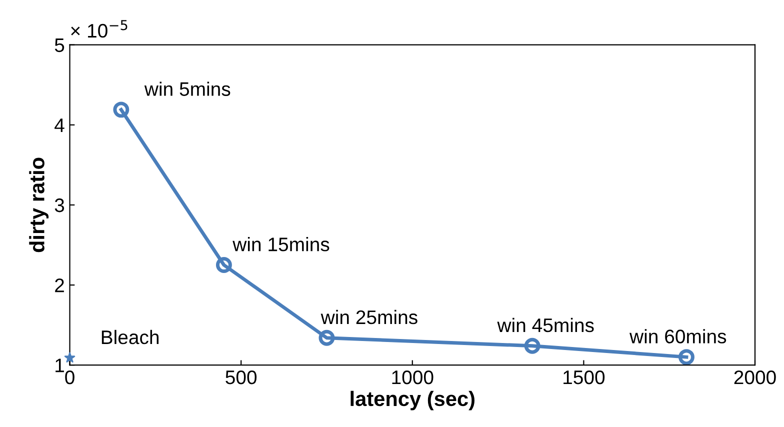 The height and width of the screenshot is (427, 784). I want to click on annotation: win 45mins, so click(545, 325).